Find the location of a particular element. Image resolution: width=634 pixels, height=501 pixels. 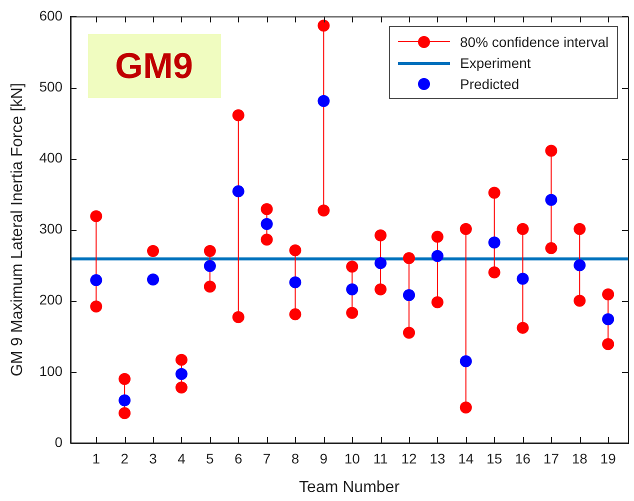

x-tick-label: 15 is located at coordinates (494, 458).